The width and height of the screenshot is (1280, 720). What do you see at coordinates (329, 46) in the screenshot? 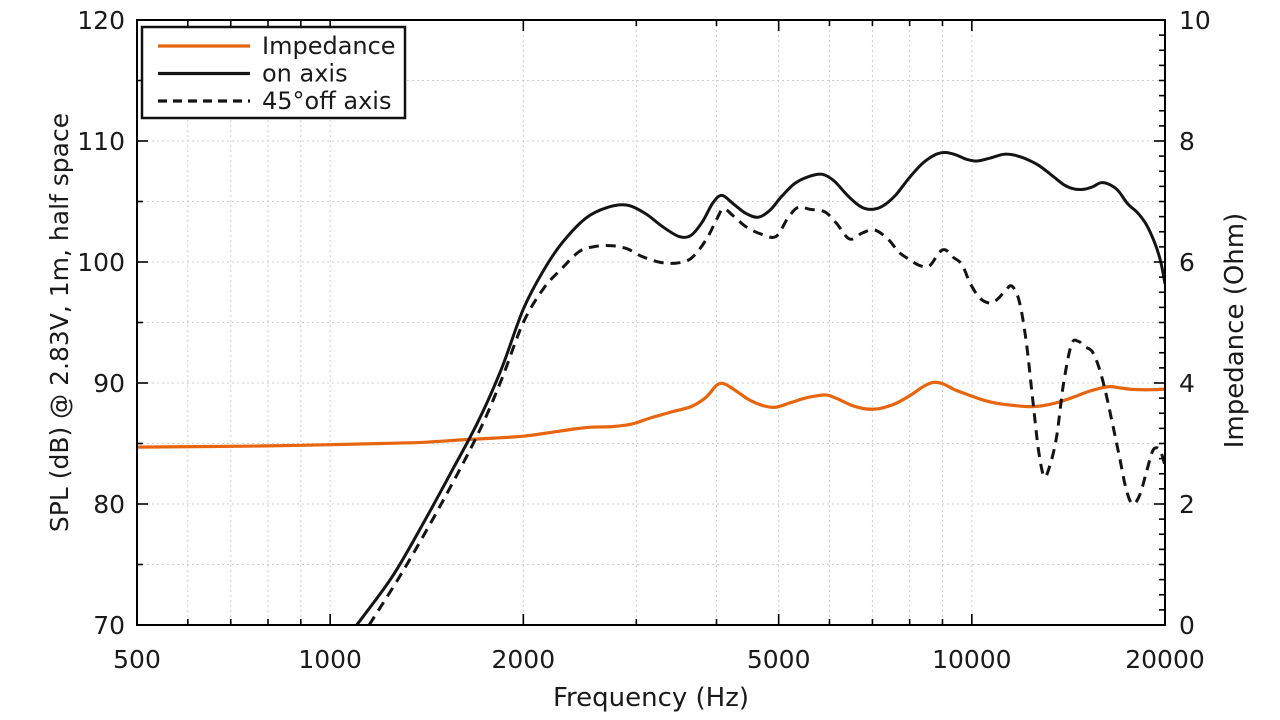
I see `legend-label-0: Impedance` at bounding box center [329, 46].